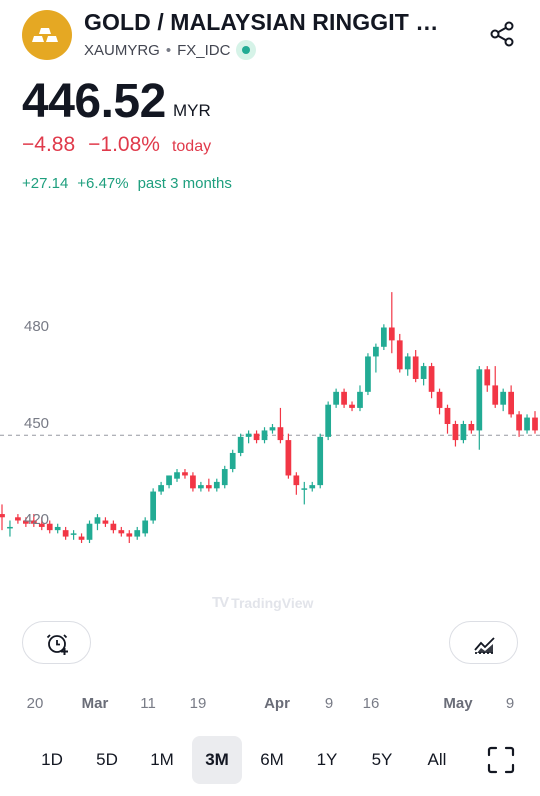 Image resolution: width=540 pixels, height=796 pixels. Describe the element at coordinates (510, 703) in the screenshot. I see `x-tick-label: 9` at that location.